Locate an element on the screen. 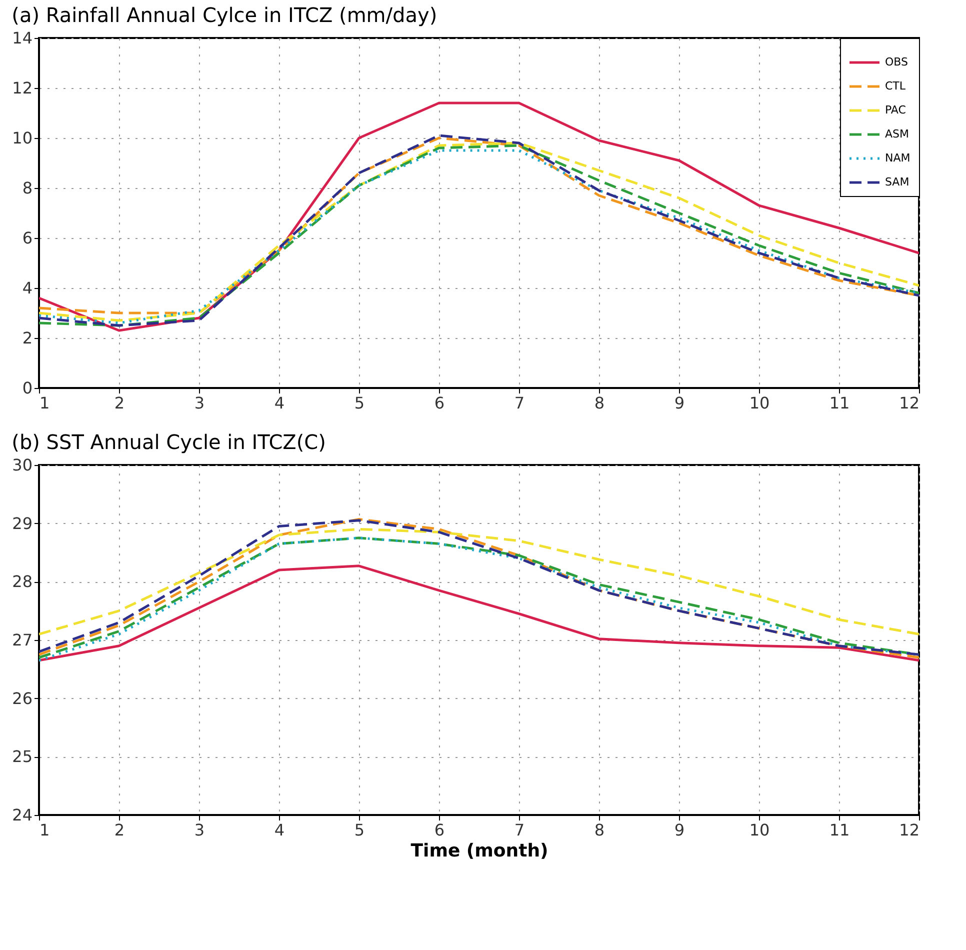  y-tick-label: 10 is located at coordinates (22, 138).